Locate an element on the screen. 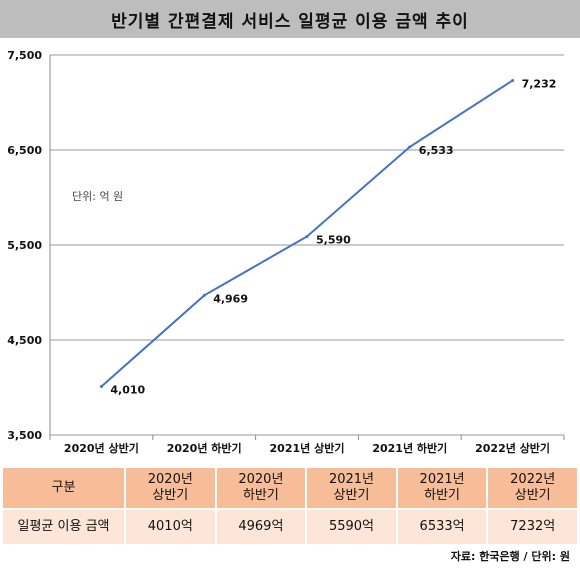 This screenshot has height=568, width=580. title-bar: 반기별 간편결제 서비스 일평균 이용 금액 추이 is located at coordinates (290, 19).